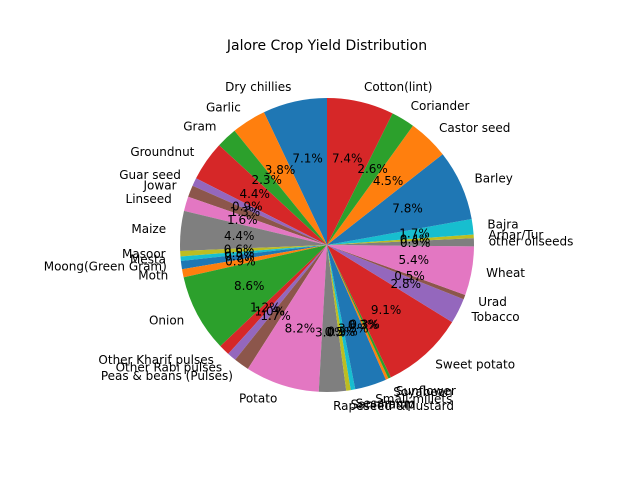 The image size is (640, 480). I want to click on slice-label-tobacco: Tobacco, so click(495, 317).